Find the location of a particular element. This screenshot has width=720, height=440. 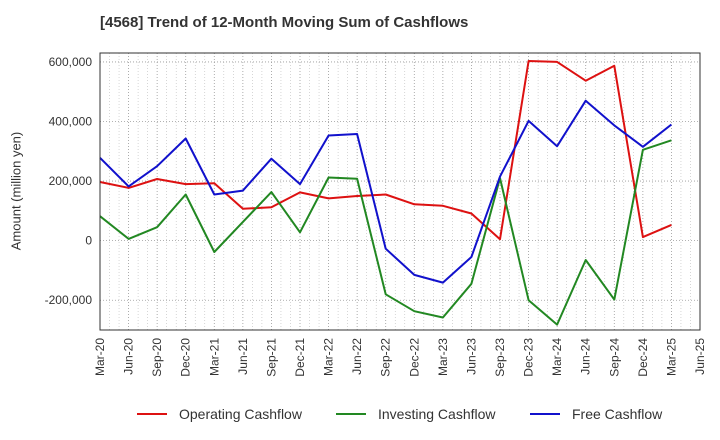

legend-label: Operating Cashflow is located at coordinates (241, 414).